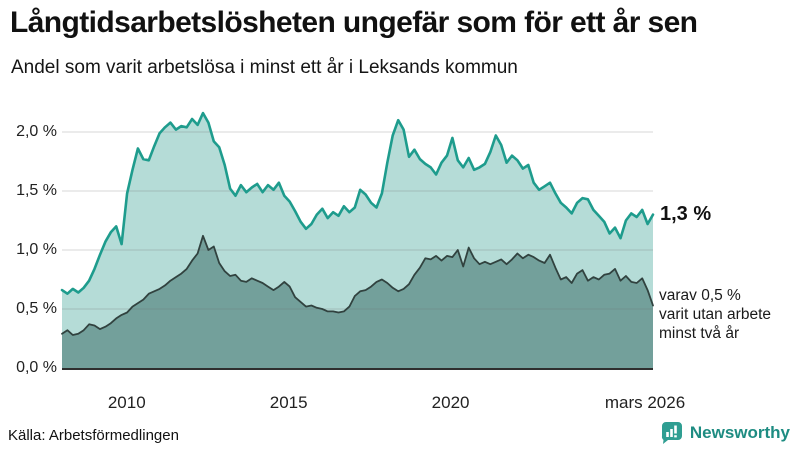  What do you see at coordinates (93, 435) in the screenshot?
I see `source-credit: Källa: Arbetsförmedlingen` at bounding box center [93, 435].